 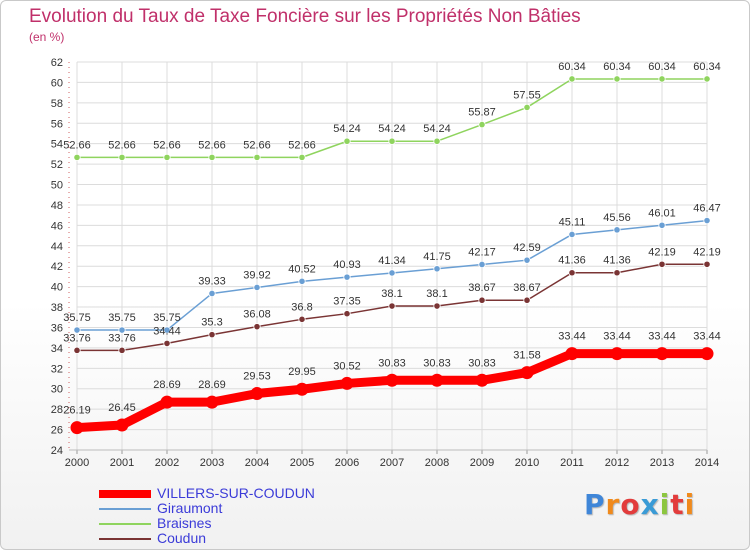 What do you see at coordinates (57, 63) in the screenshot?
I see `y-tick-label: 62` at bounding box center [57, 63].